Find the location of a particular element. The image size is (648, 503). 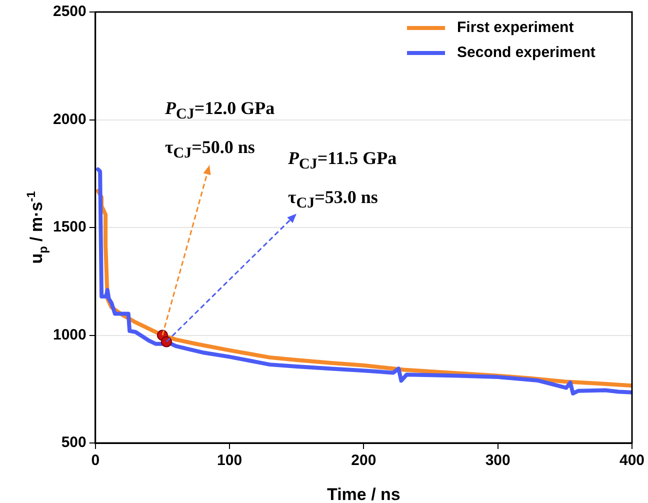

x-tick-label: 300 is located at coordinates (497, 461).